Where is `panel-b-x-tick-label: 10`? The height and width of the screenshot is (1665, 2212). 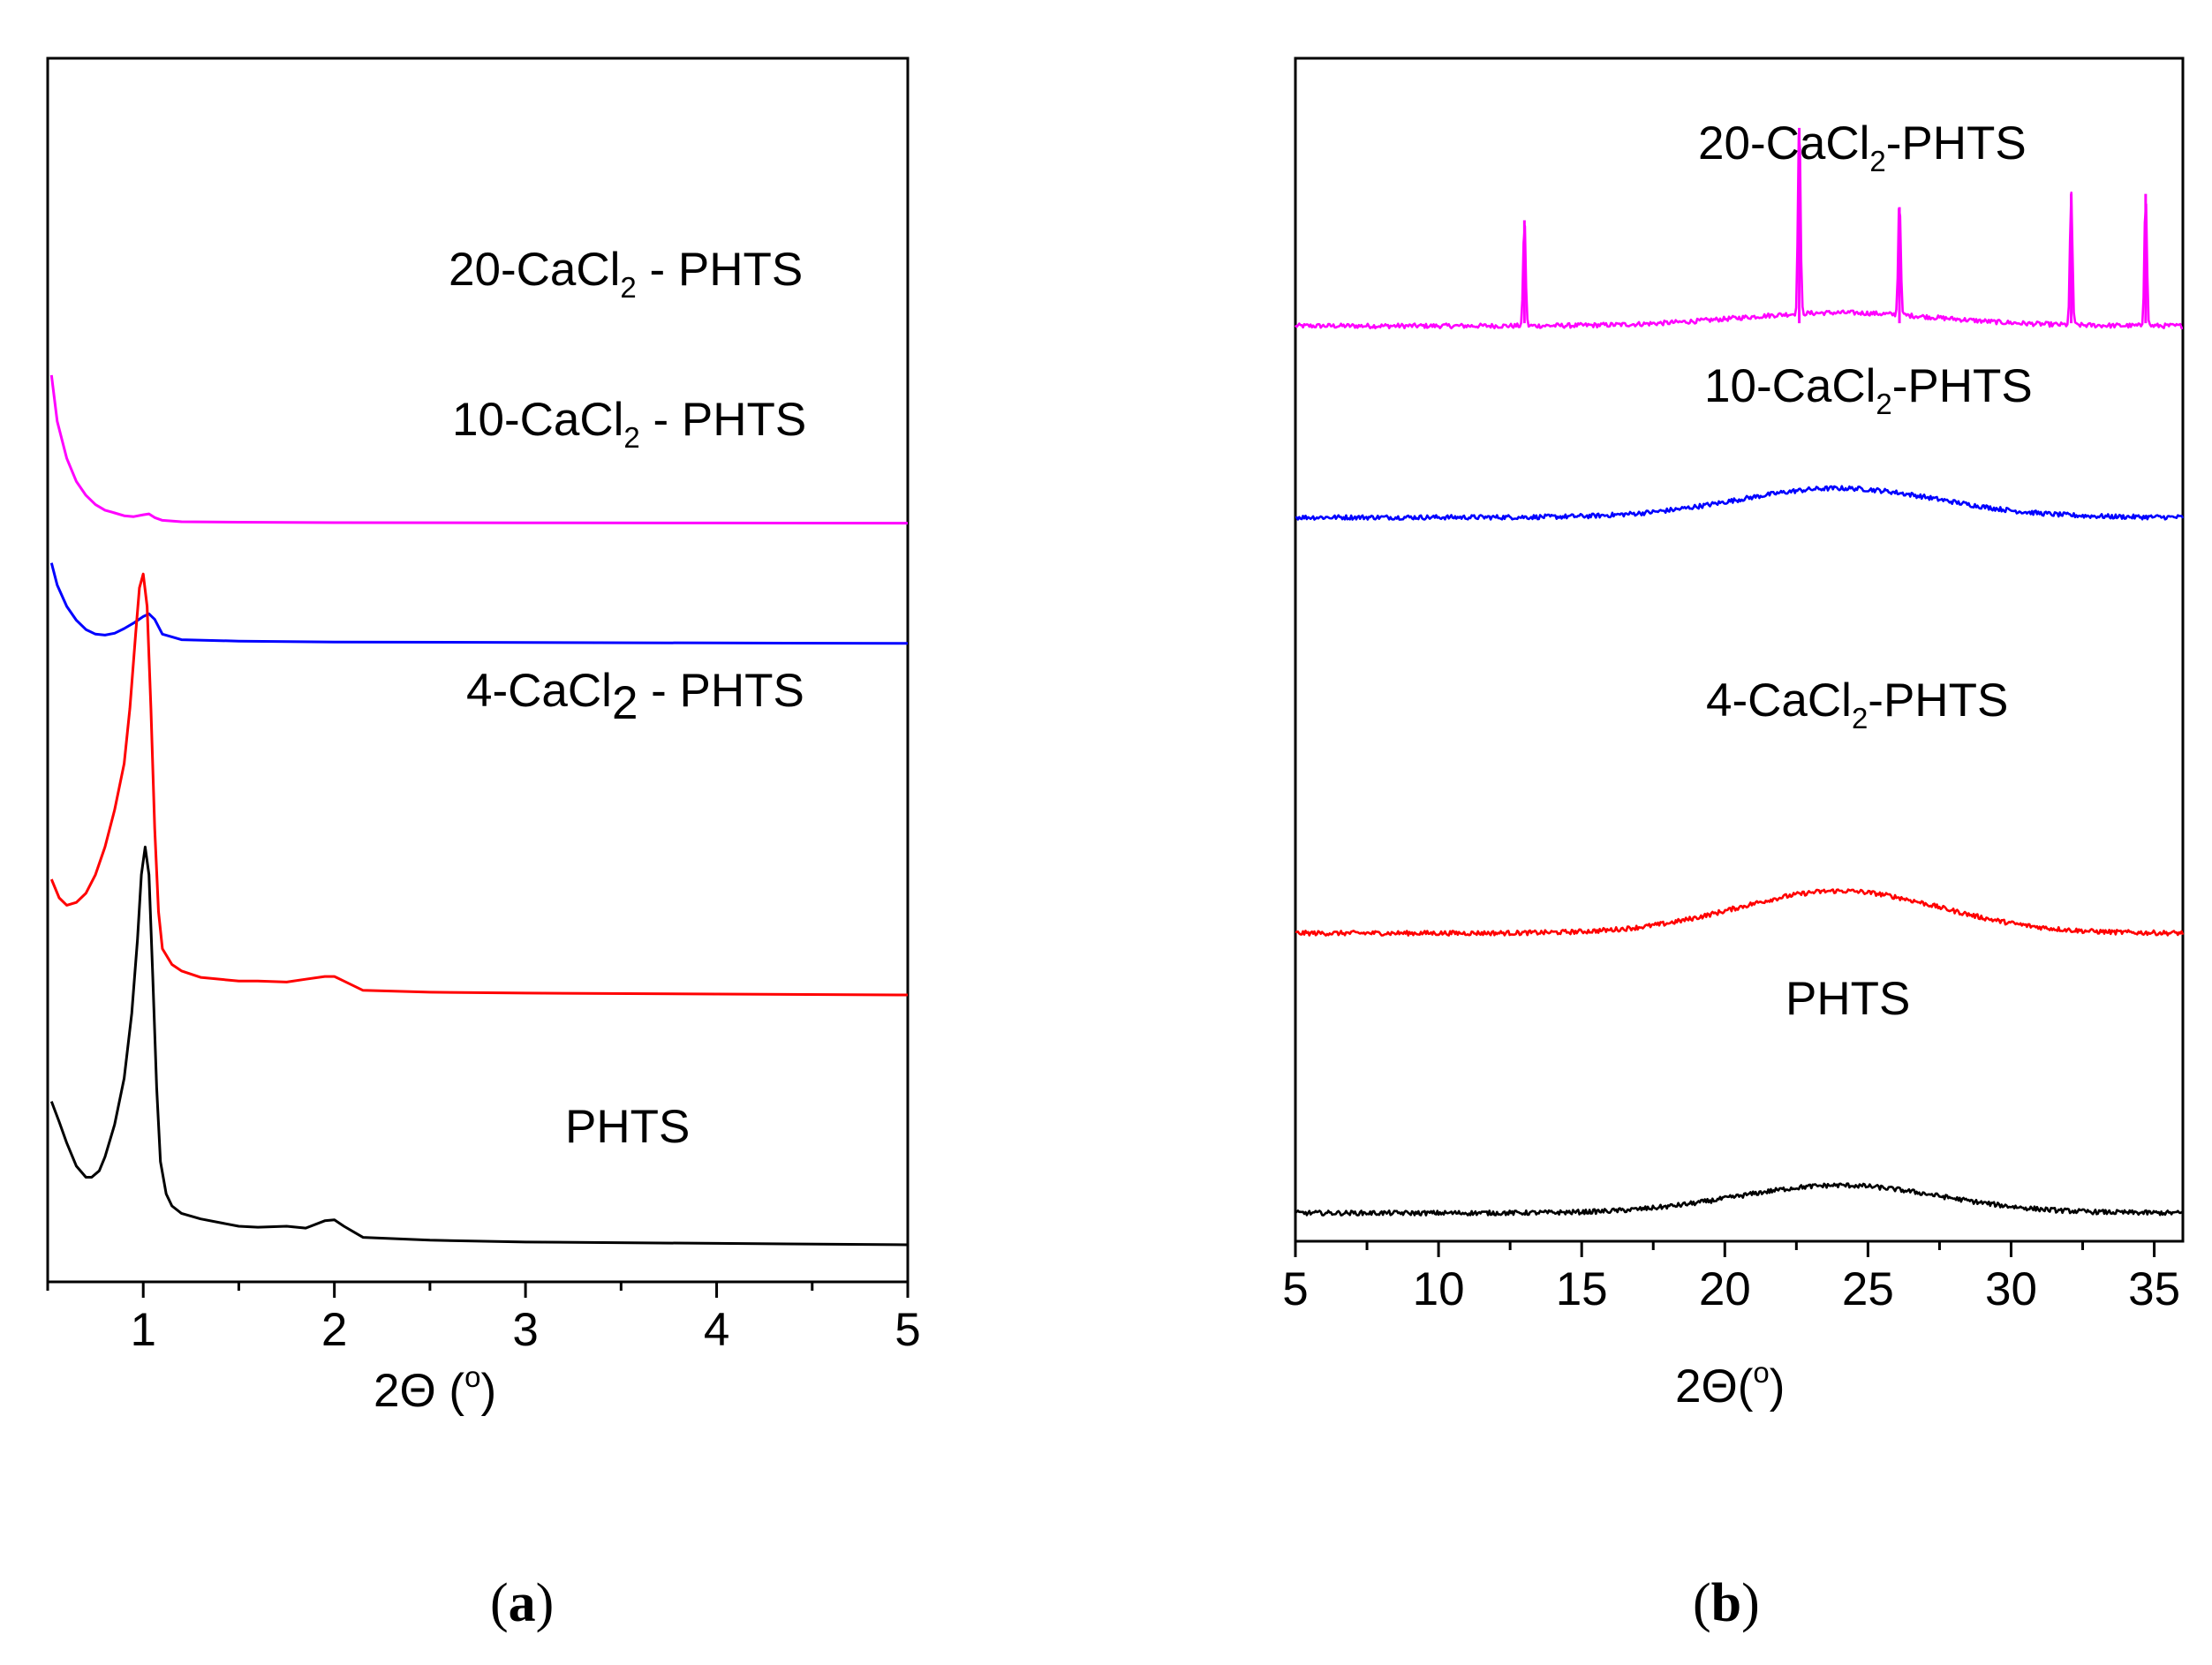
panel-b-x-tick-label: 10 is located at coordinates (1439, 1289).